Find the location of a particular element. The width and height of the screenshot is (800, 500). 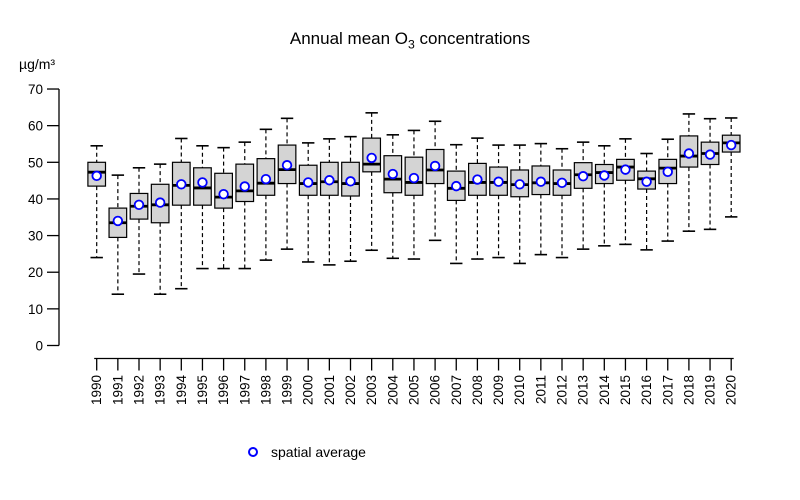

boxplot-1994 is located at coordinates (181, 213).